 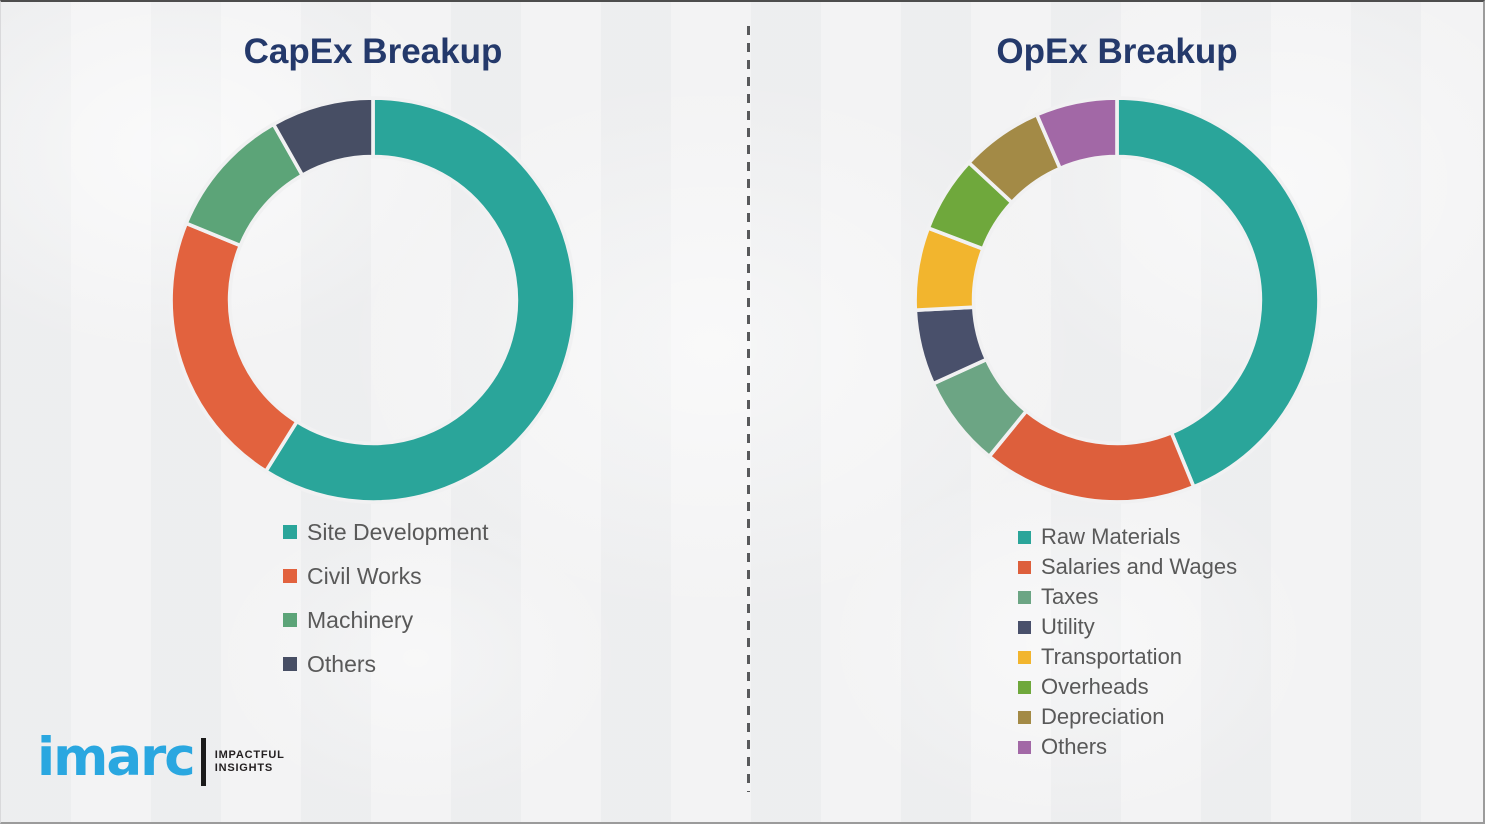 What do you see at coordinates (748, 409) in the screenshot?
I see `vertical-dashed-divider` at bounding box center [748, 409].